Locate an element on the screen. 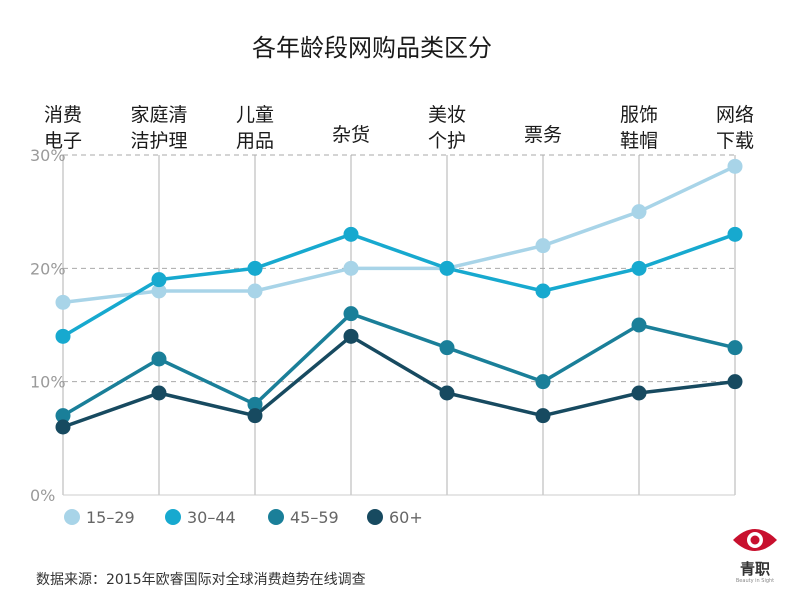  y-axis-ticks: 0% 10% 20% 30% is located at coordinates (48, 325).